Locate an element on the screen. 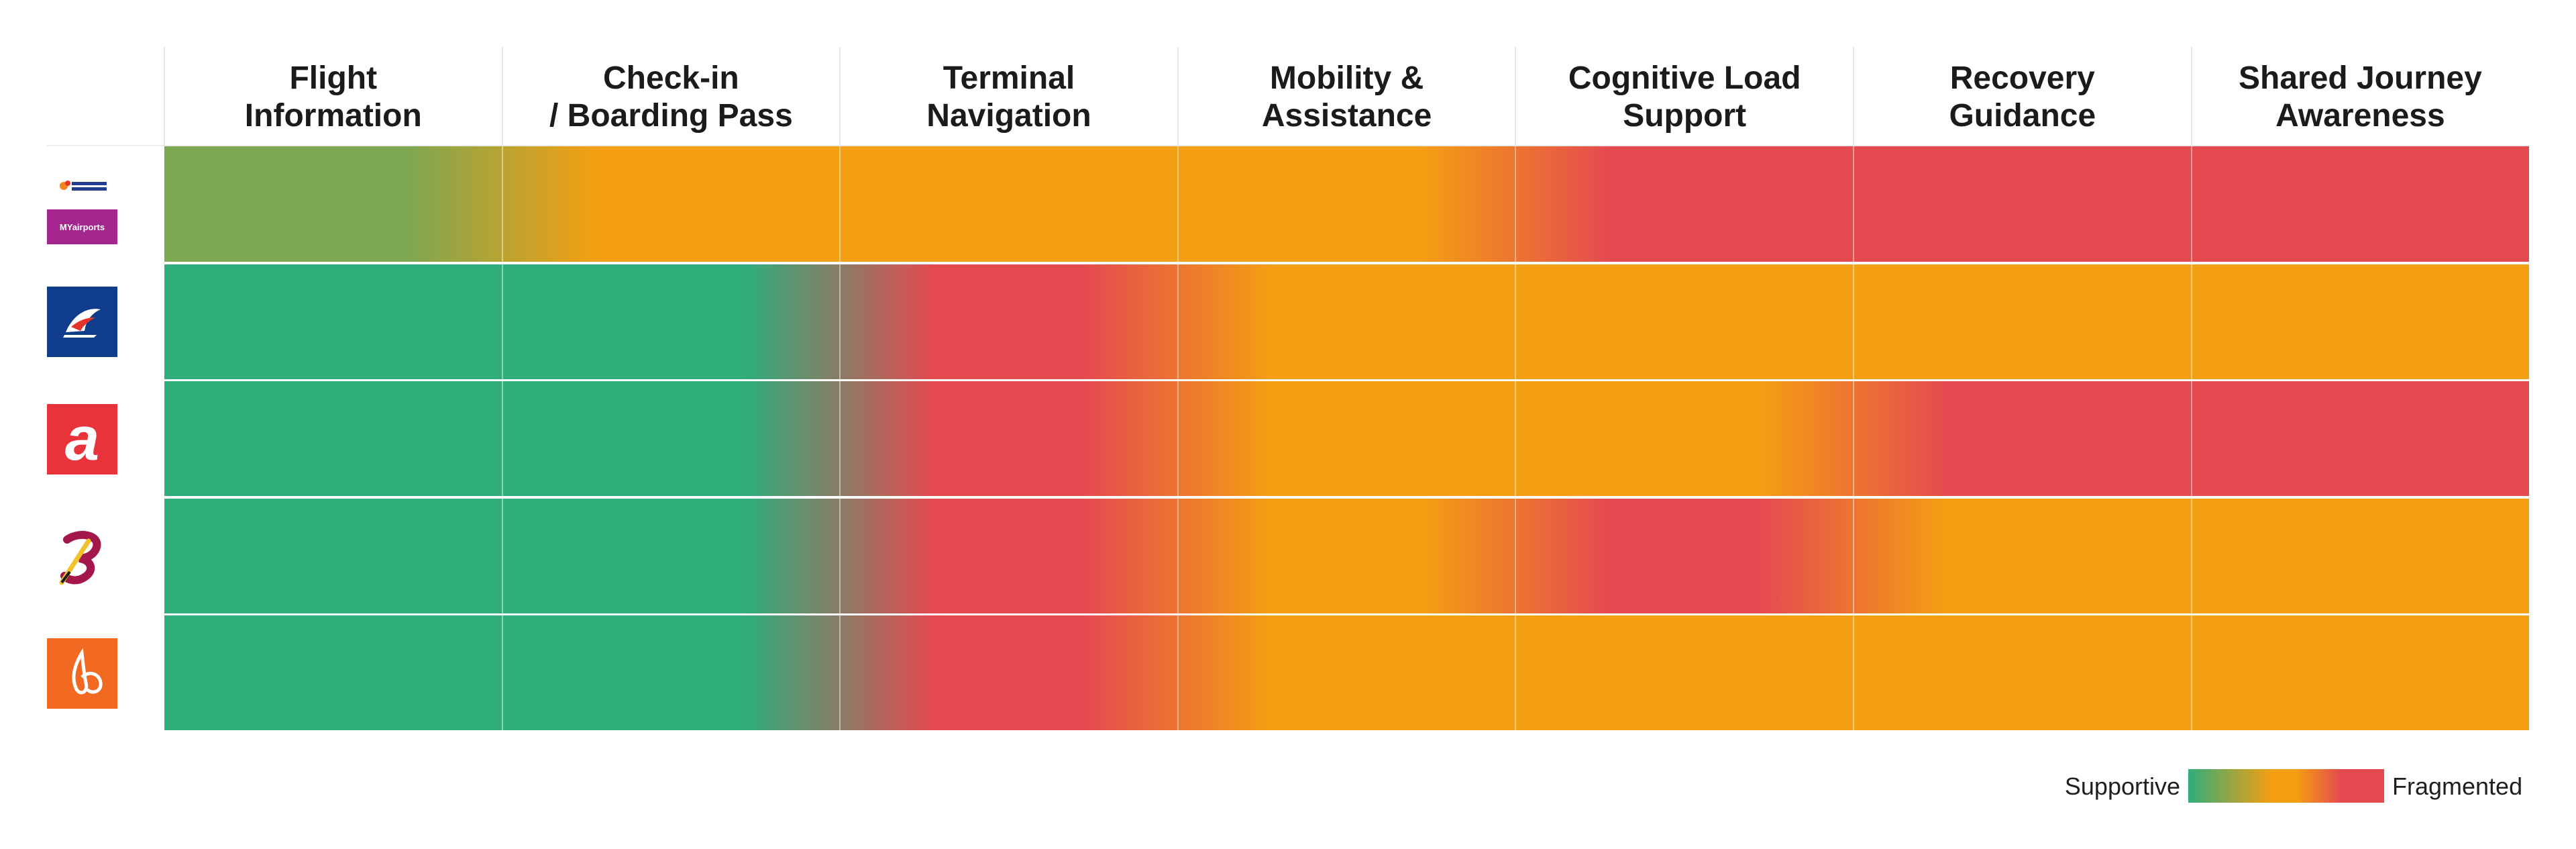  firefly-logo is located at coordinates (82, 673).